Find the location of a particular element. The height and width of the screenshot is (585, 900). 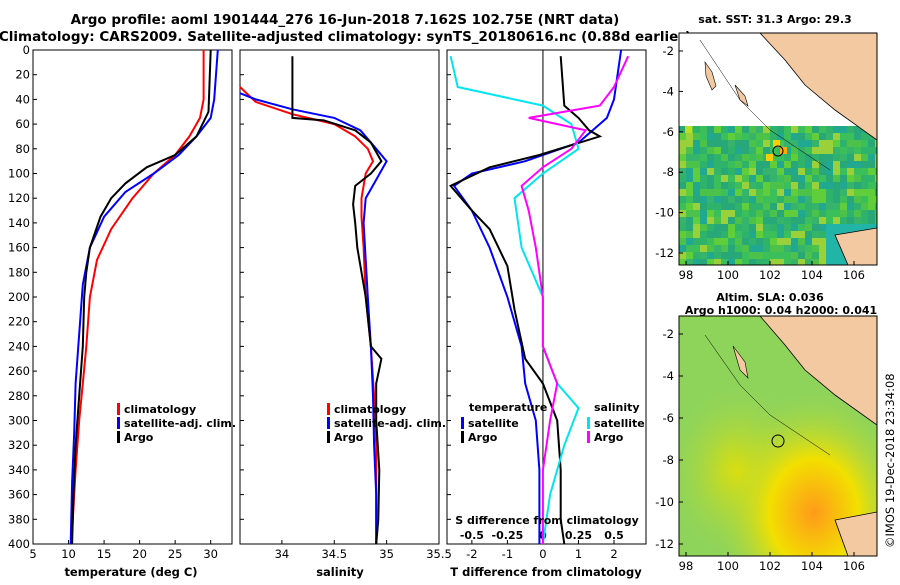

map-y-tick-label: -10 is located at coordinates (664, 213).